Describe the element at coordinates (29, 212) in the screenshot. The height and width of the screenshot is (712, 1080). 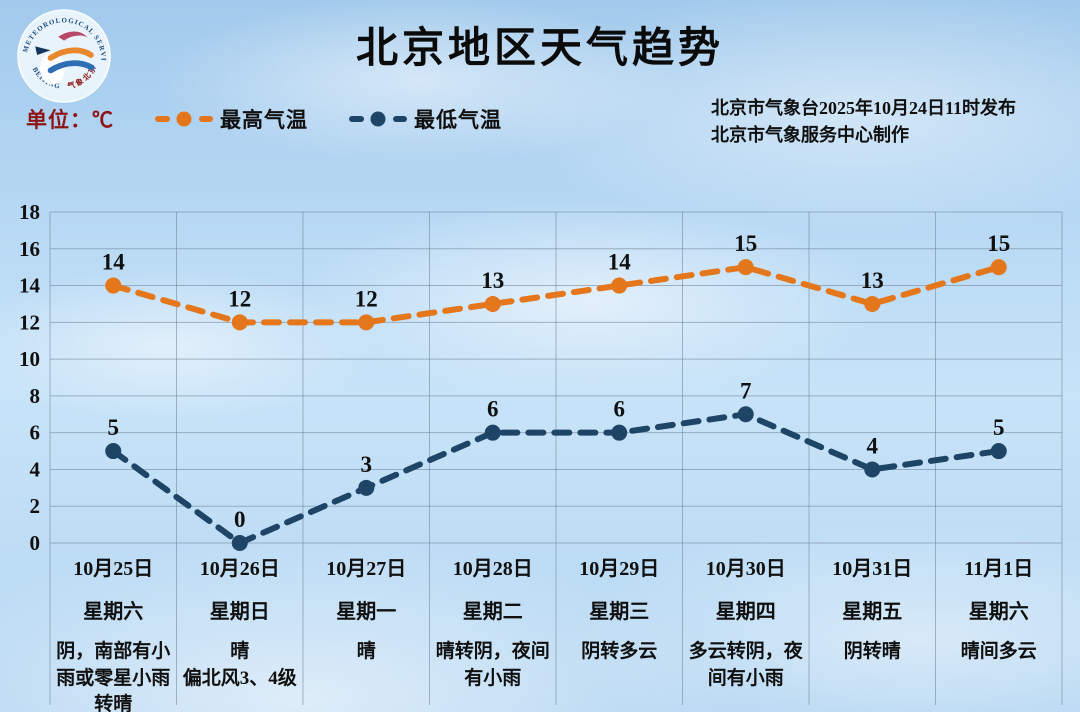
I see `y-tick-label: 18` at that location.